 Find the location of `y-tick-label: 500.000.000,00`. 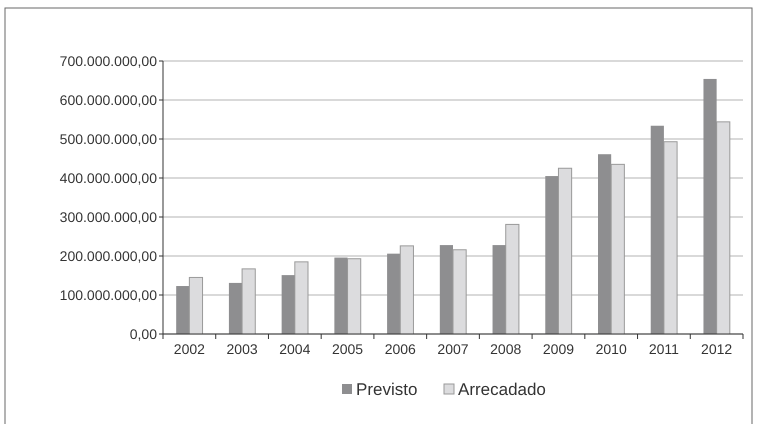

y-tick-label: 500.000.000,00 is located at coordinates (109, 138).